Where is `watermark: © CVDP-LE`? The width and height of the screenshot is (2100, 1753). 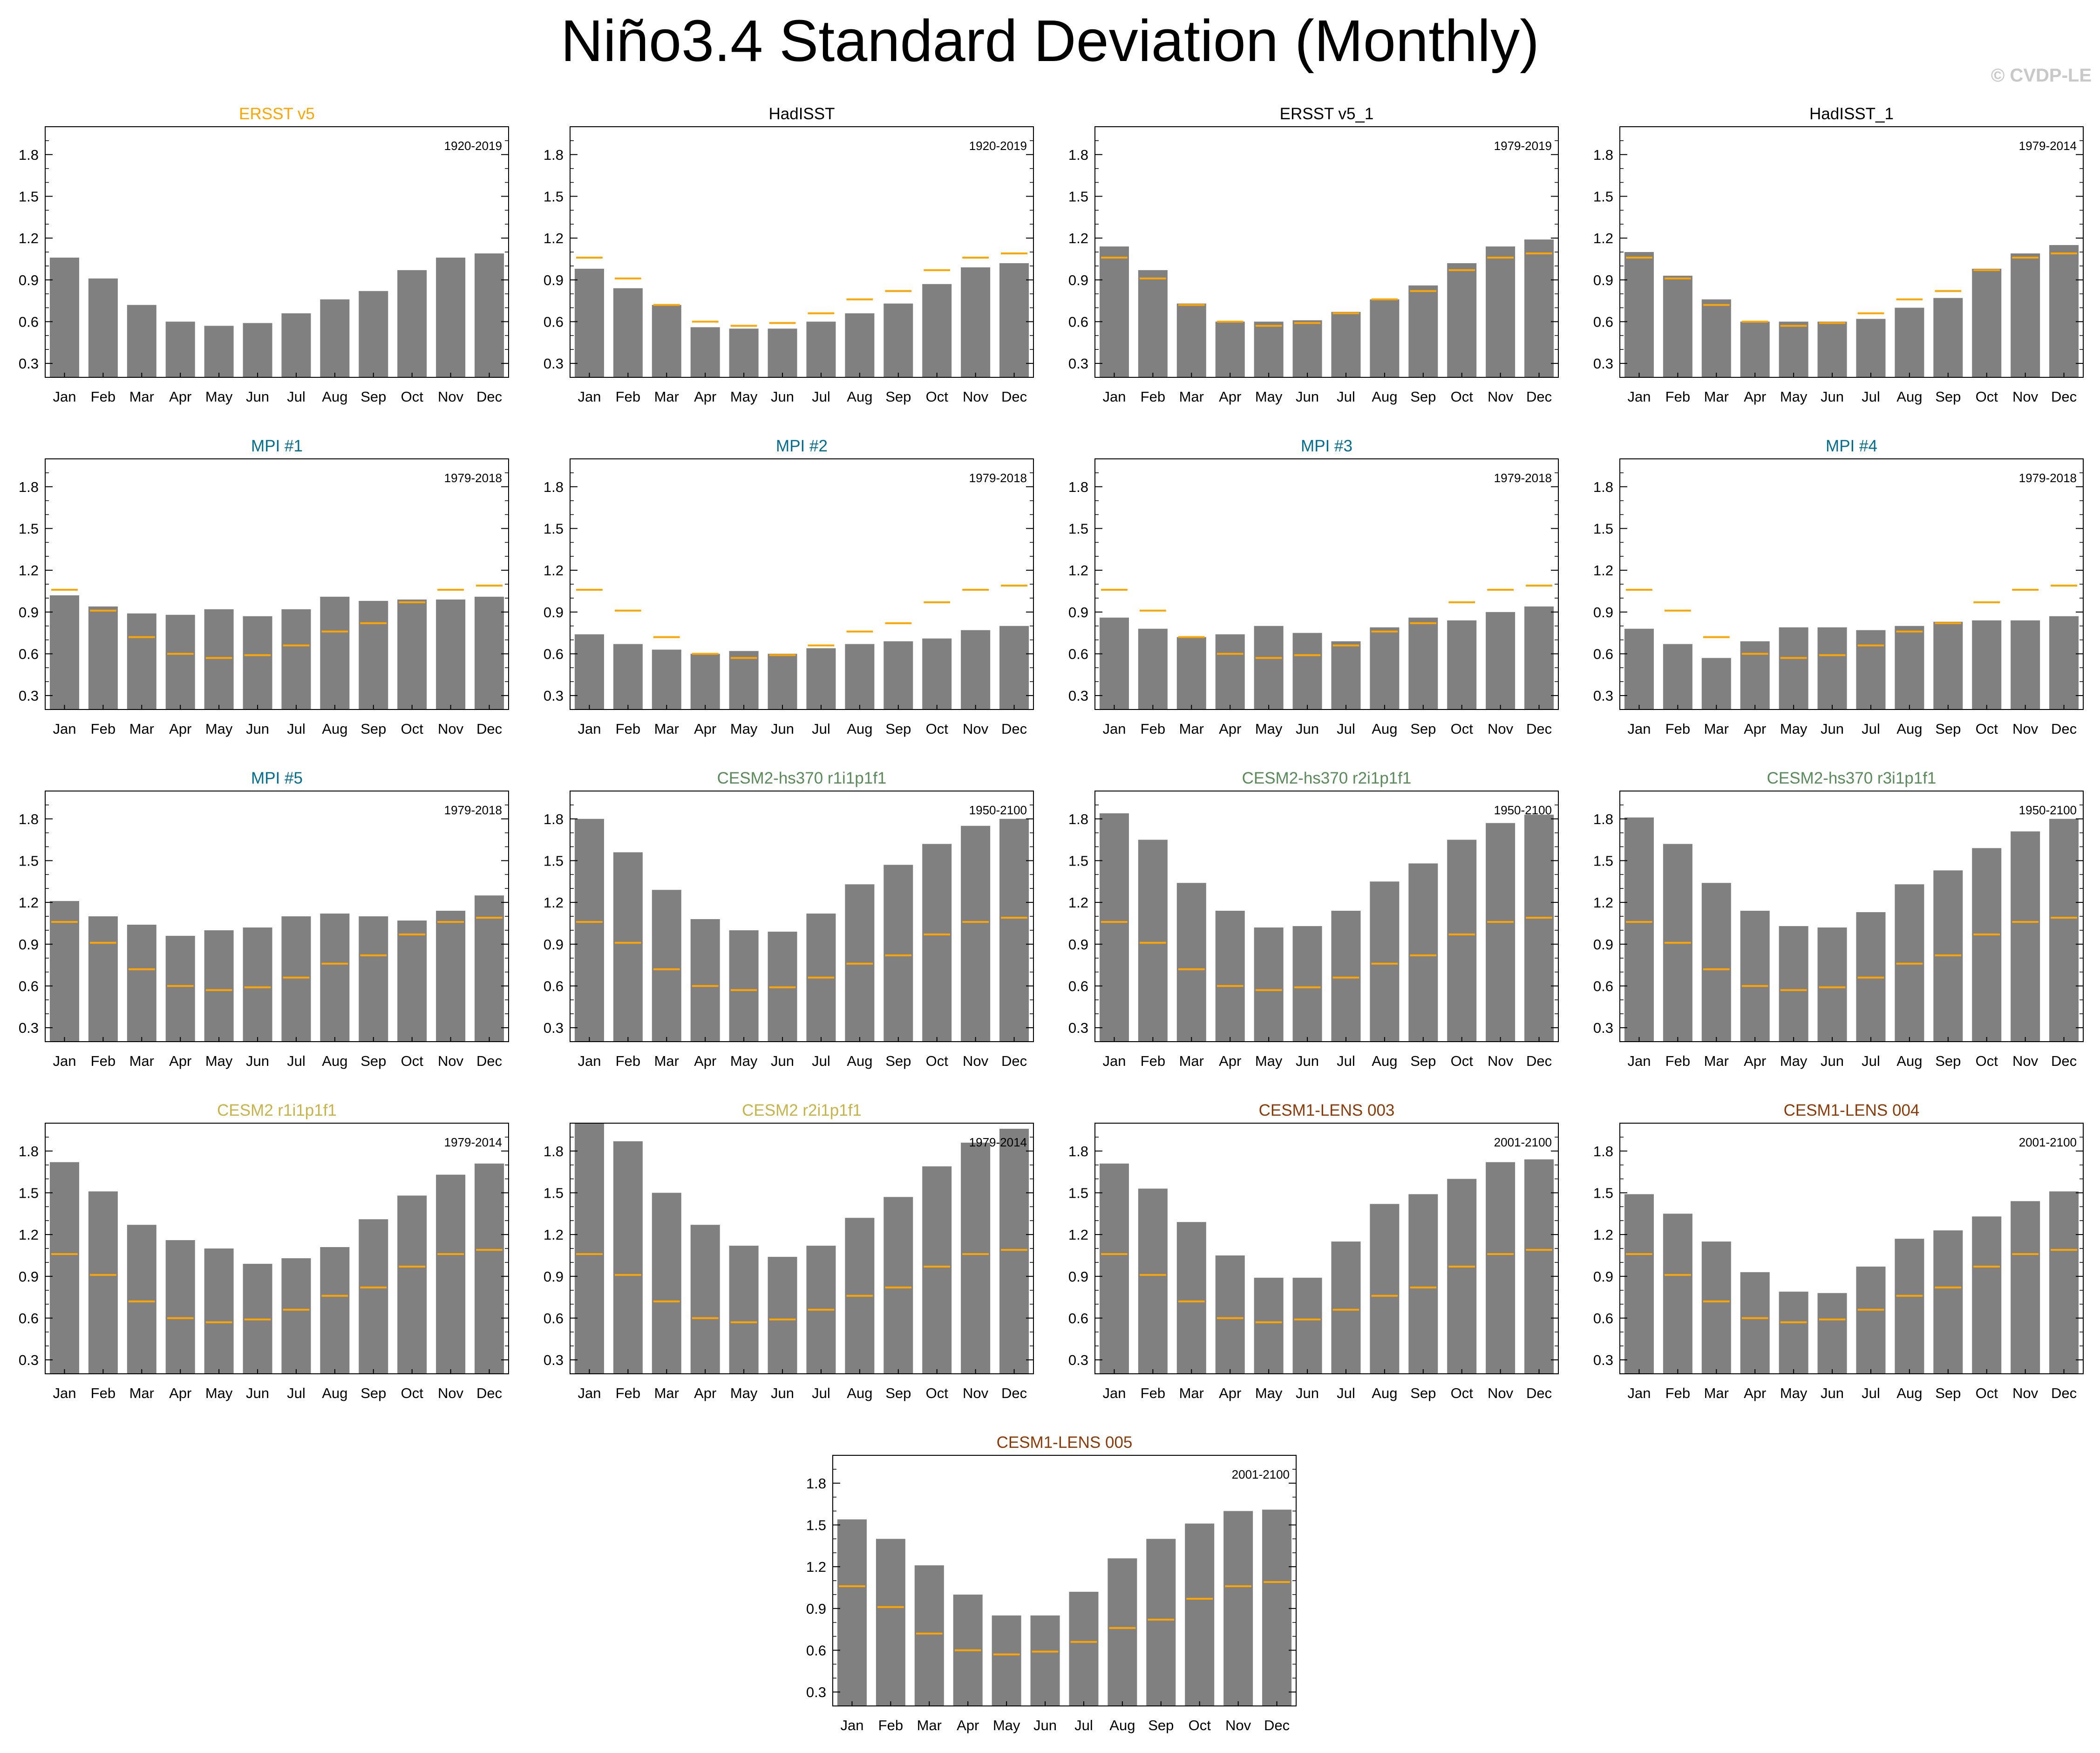 watermark: © CVDP-LE is located at coordinates (2041, 76).